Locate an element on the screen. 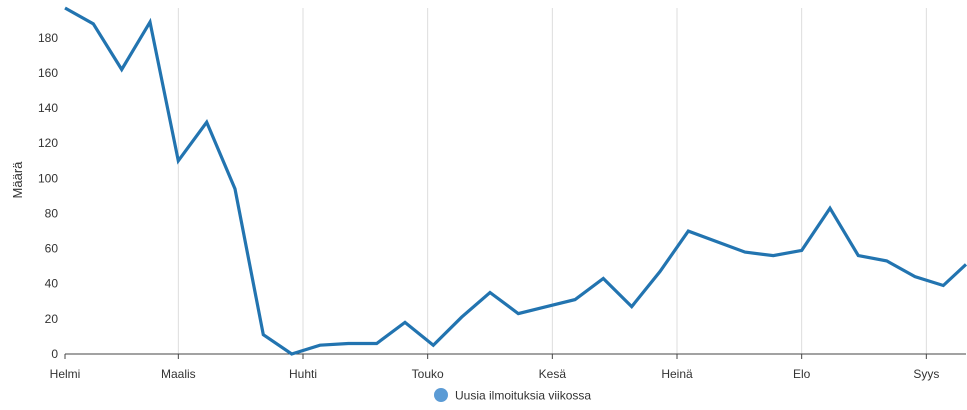 This screenshot has width=967, height=410. legend-marker is located at coordinates (441, 395).